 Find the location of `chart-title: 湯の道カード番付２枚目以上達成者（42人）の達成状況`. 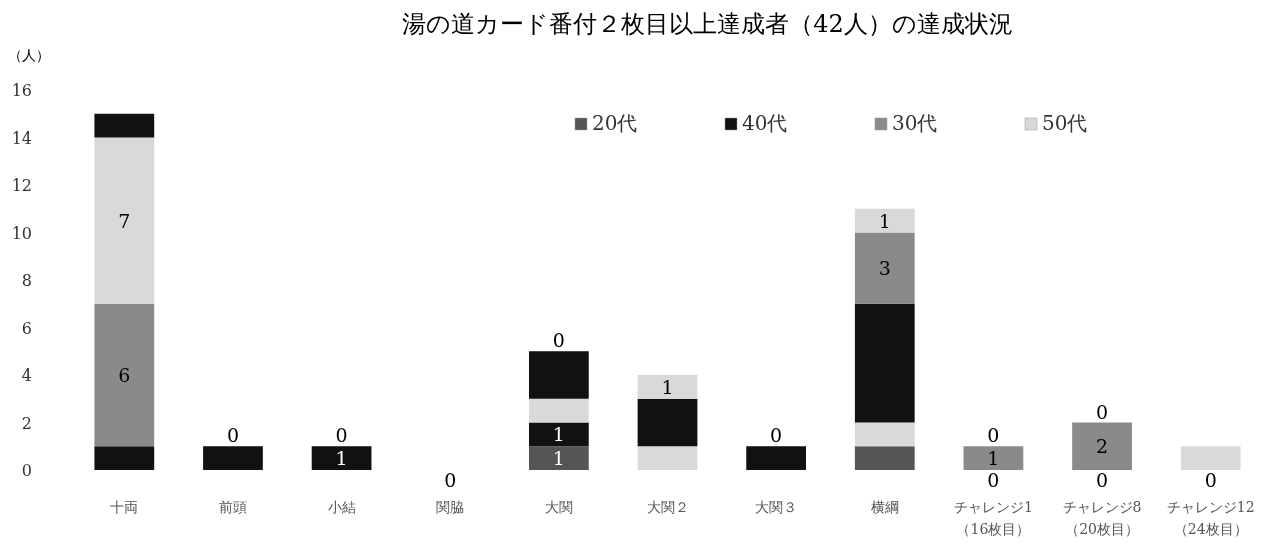

chart-title: 湯の道カード番付２枚目以上達成者（42人）の達成状況 is located at coordinates (707, 24).